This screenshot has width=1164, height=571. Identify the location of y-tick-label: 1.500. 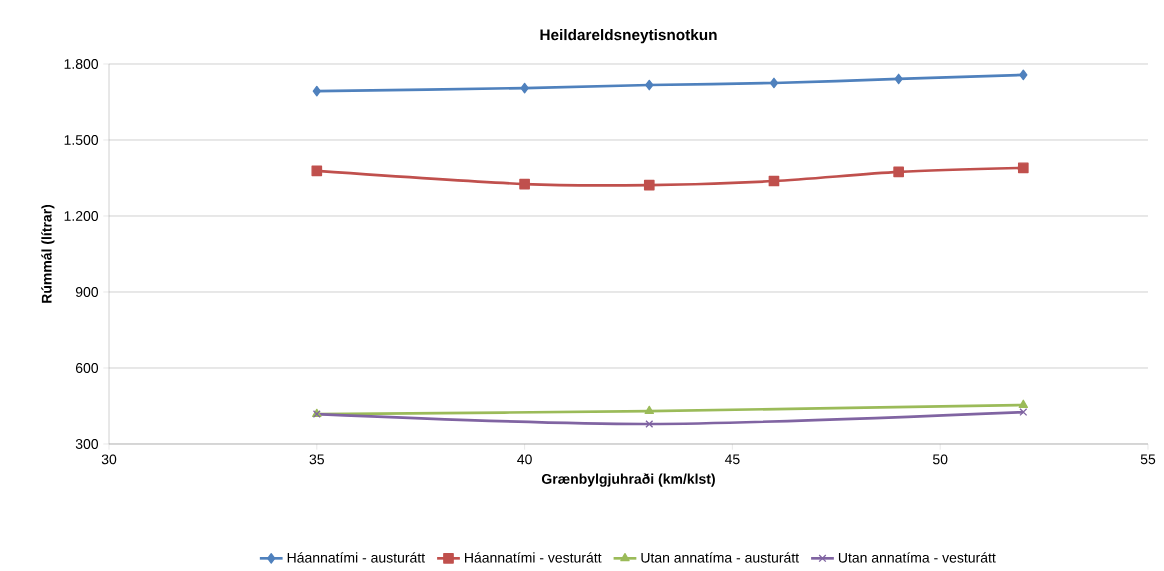
(81, 140).